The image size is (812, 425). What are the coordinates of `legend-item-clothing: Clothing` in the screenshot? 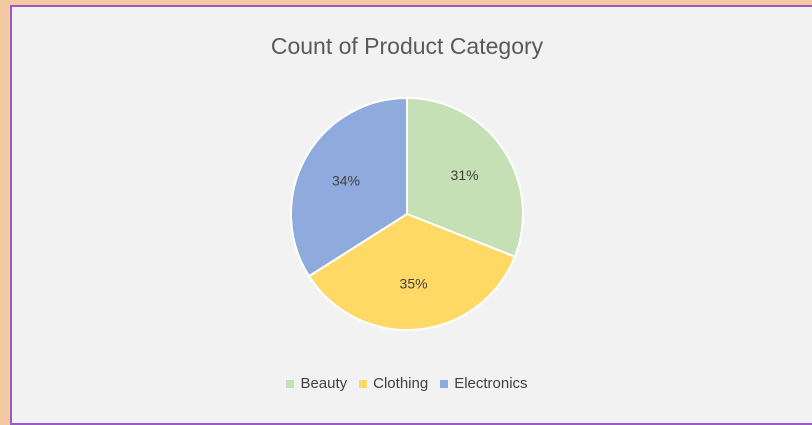 It's located at (393, 383).